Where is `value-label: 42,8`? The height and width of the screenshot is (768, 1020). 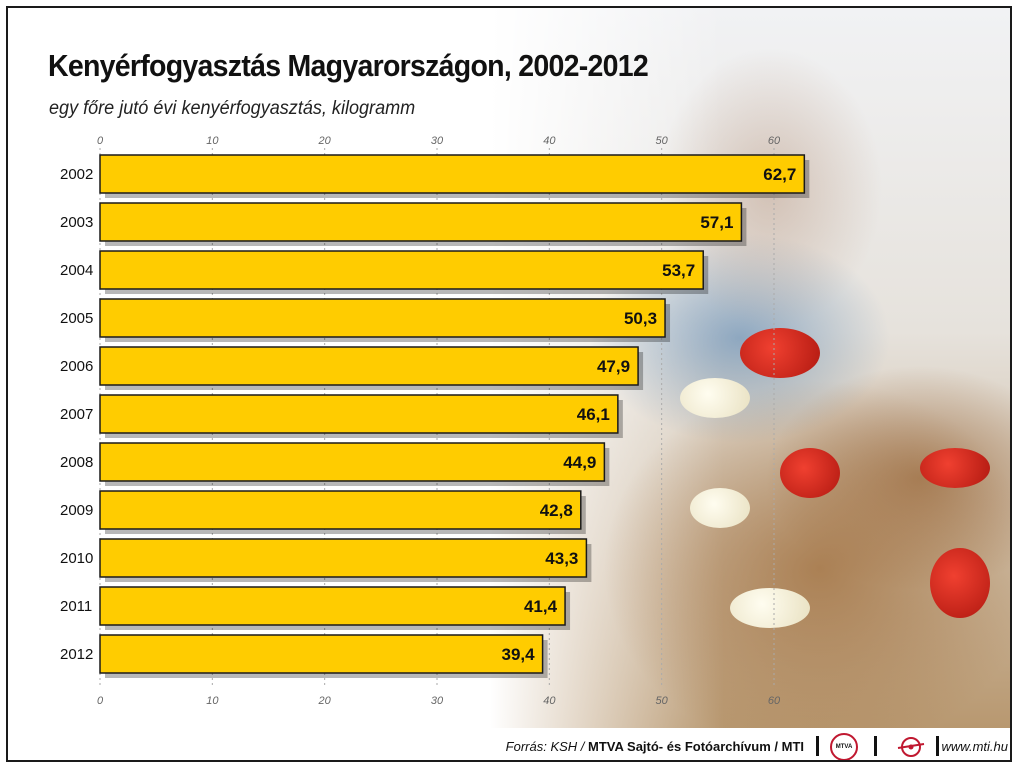 value-label: 42,8 is located at coordinates (556, 510).